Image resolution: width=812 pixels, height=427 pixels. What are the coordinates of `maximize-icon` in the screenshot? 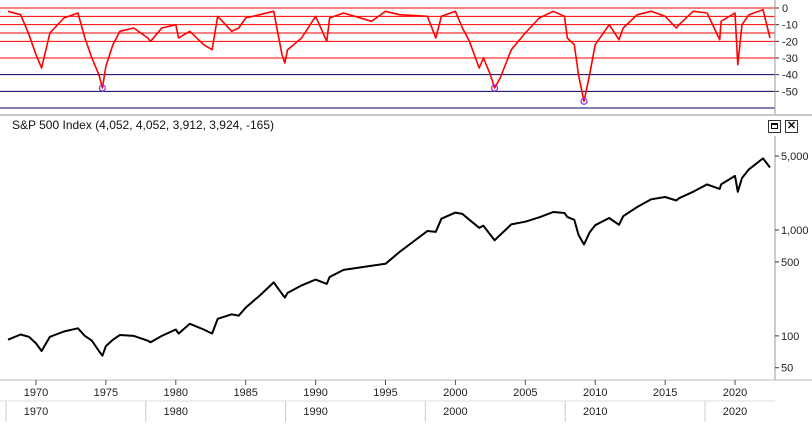 It's located at (774, 126).